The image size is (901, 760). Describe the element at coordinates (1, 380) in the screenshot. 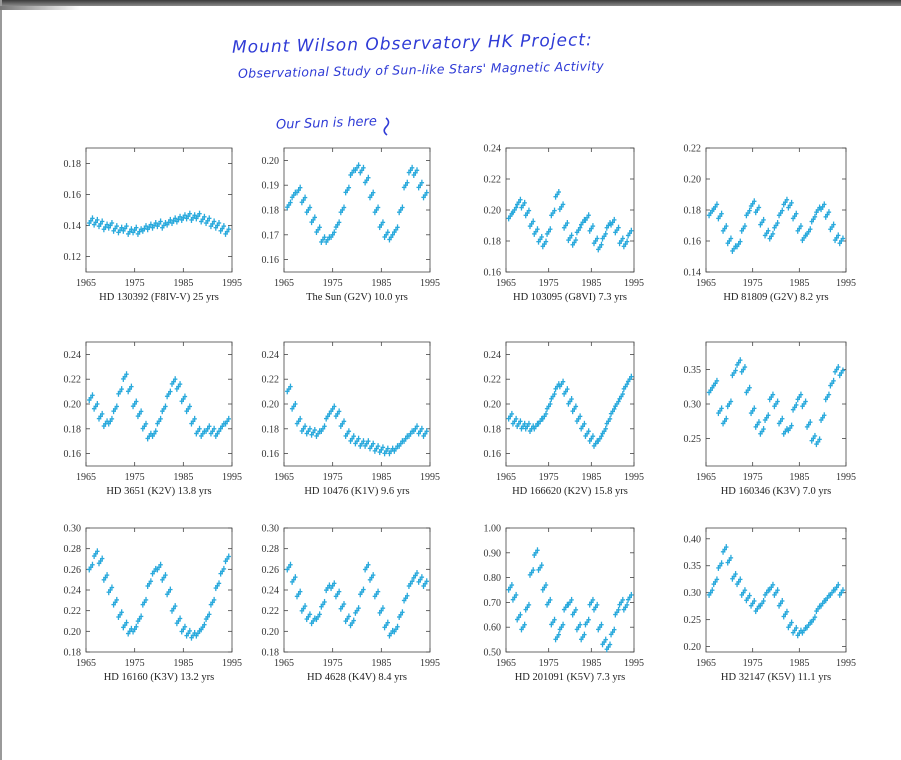

I see `page-left-edge` at that location.